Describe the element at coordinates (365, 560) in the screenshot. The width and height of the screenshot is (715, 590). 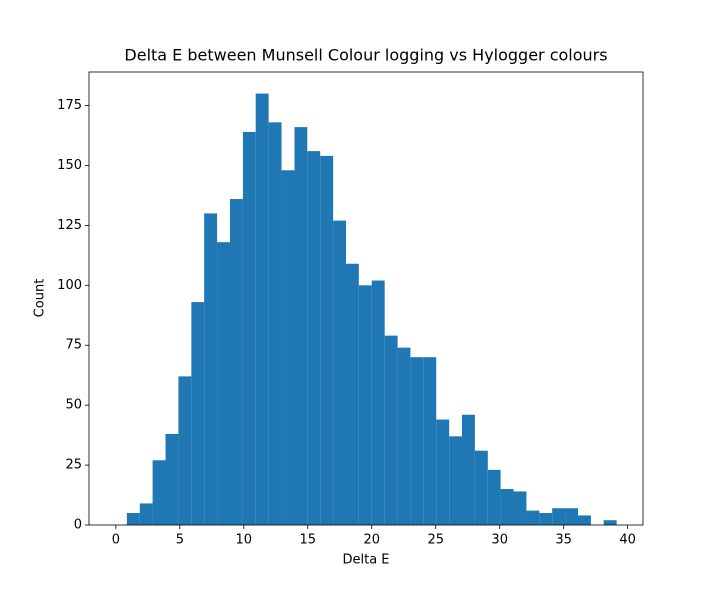
I see `x-axis-label: Delta E` at that location.